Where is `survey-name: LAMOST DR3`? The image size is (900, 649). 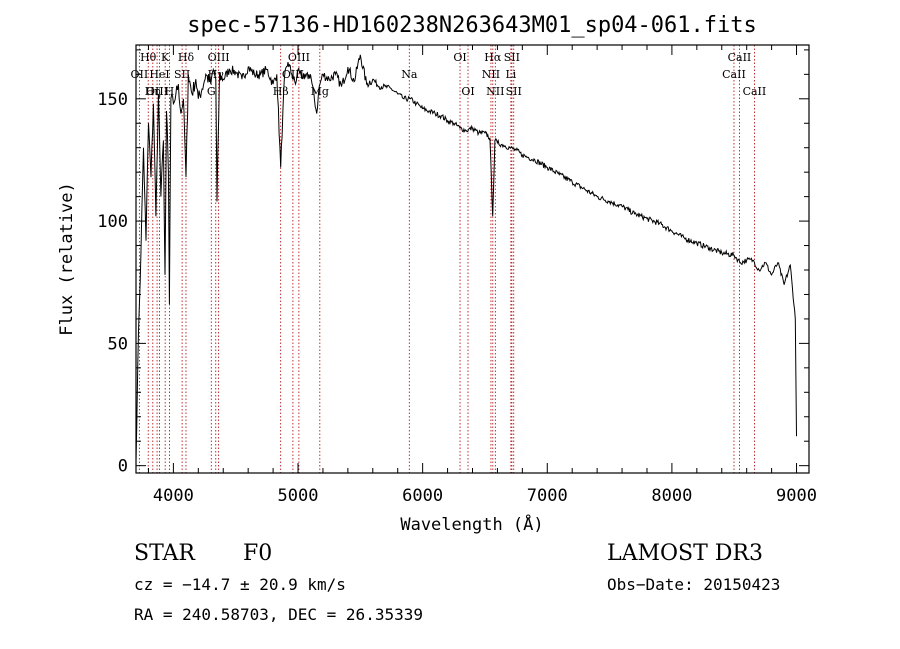
survey-name: LAMOST DR3 is located at coordinates (685, 553).